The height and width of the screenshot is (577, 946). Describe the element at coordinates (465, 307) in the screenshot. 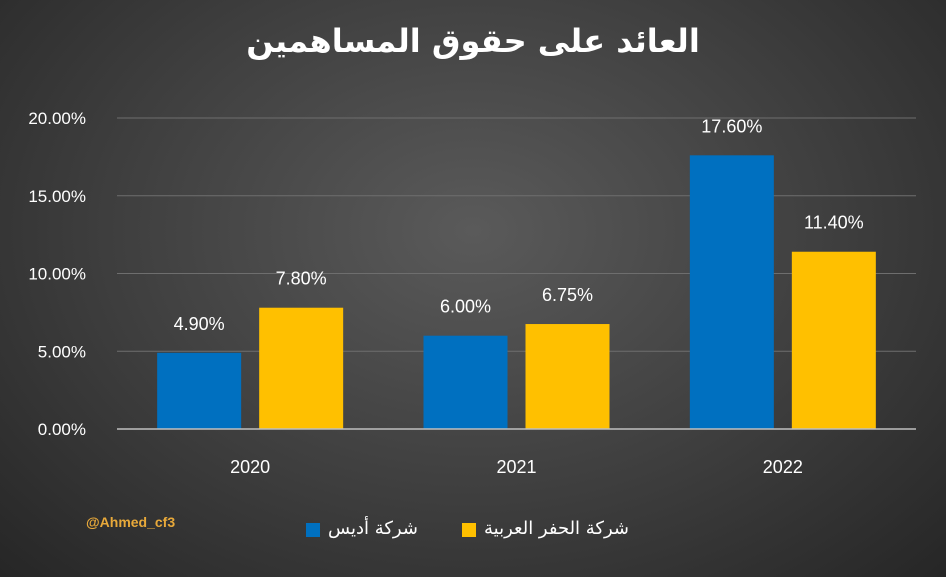

I see `data-label: 6.00%` at that location.